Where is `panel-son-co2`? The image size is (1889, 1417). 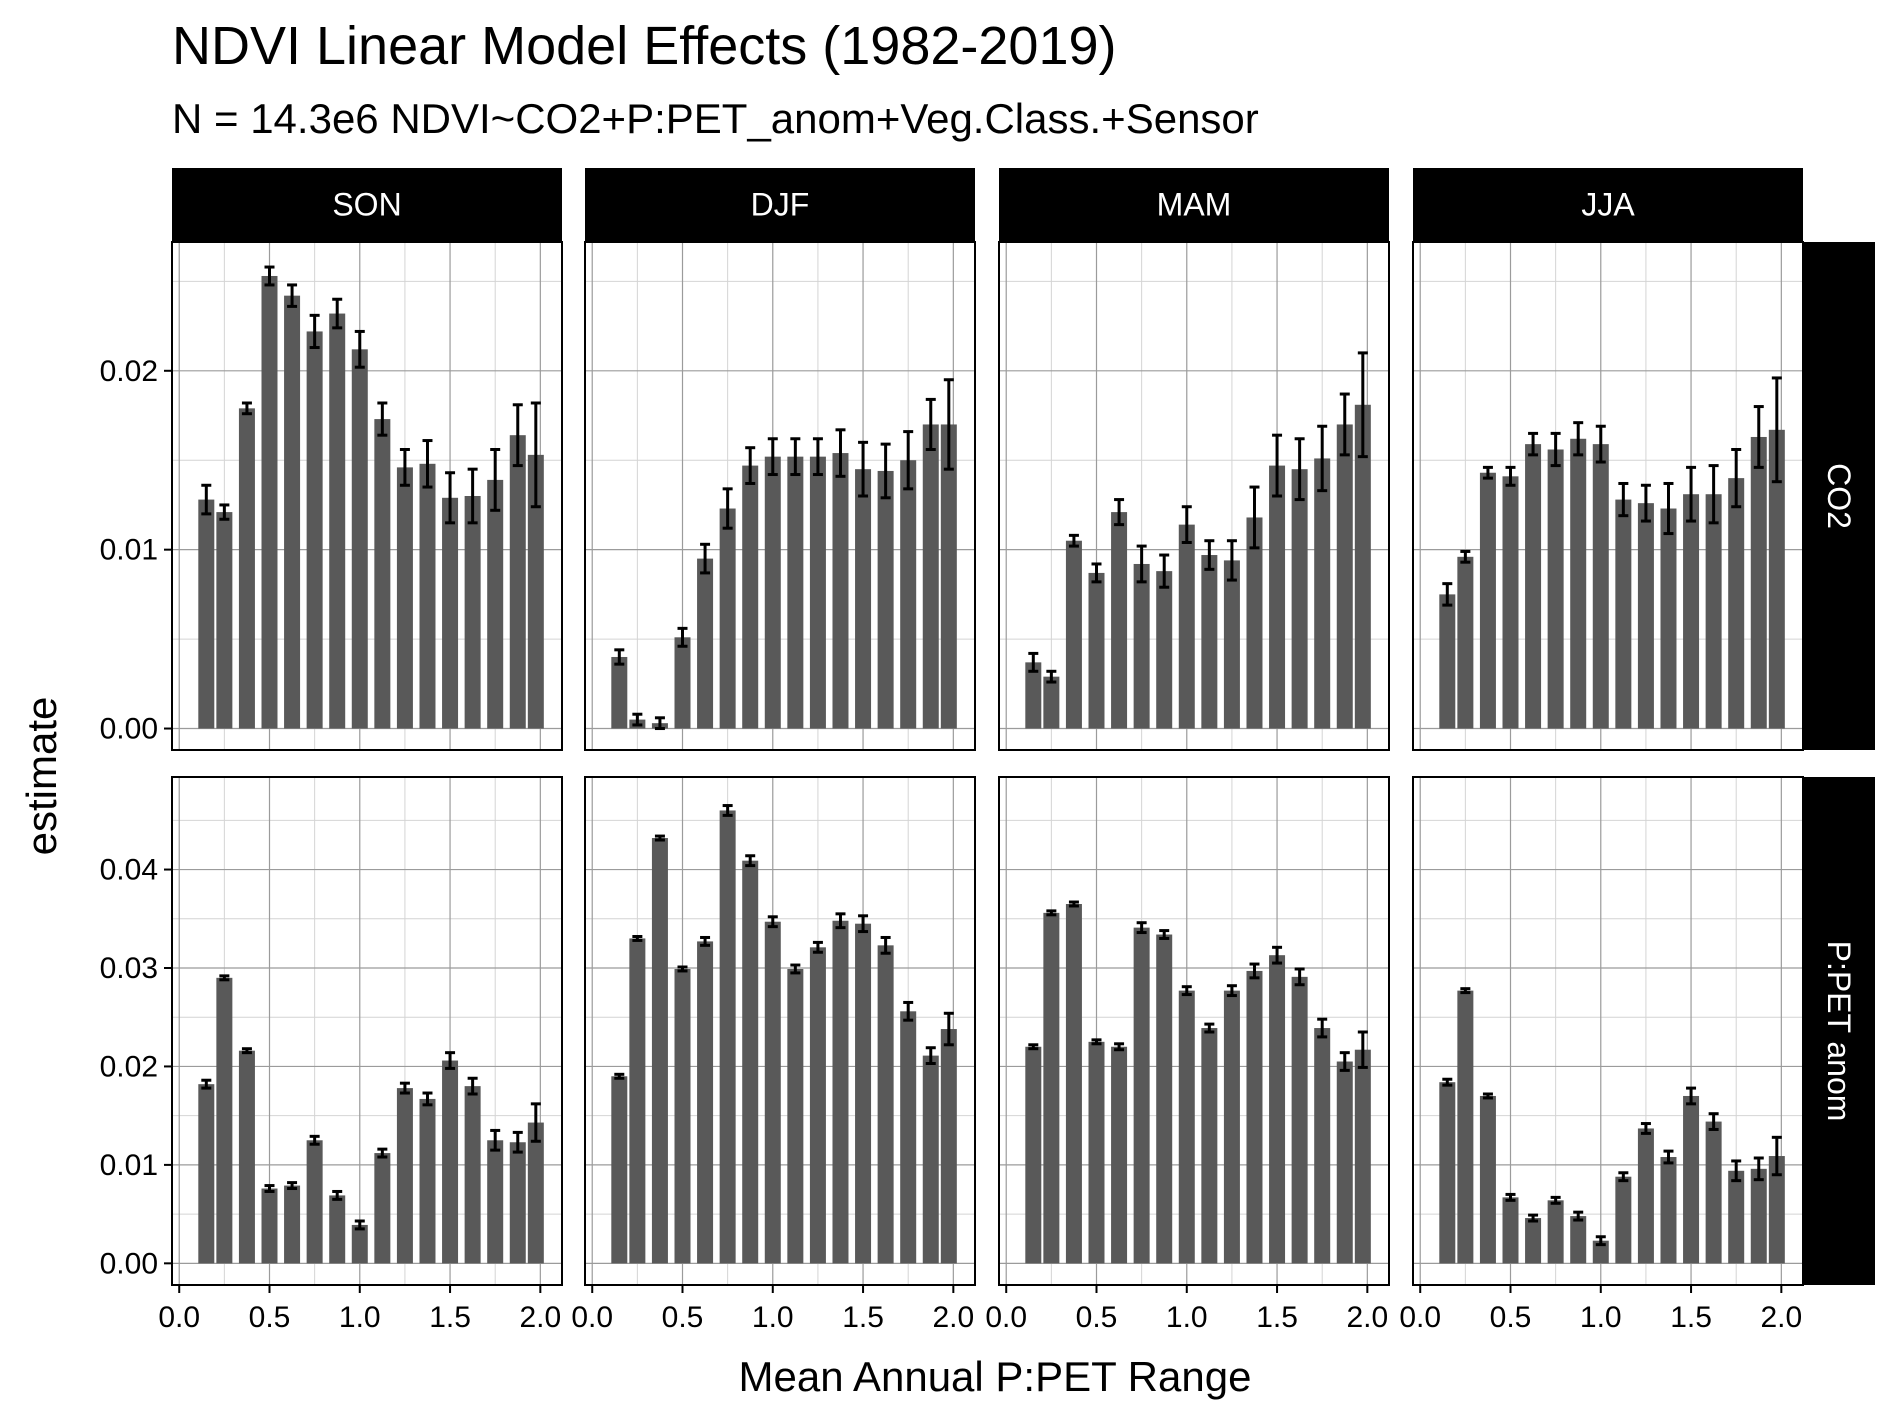 panel-son-co2 is located at coordinates (367, 496).